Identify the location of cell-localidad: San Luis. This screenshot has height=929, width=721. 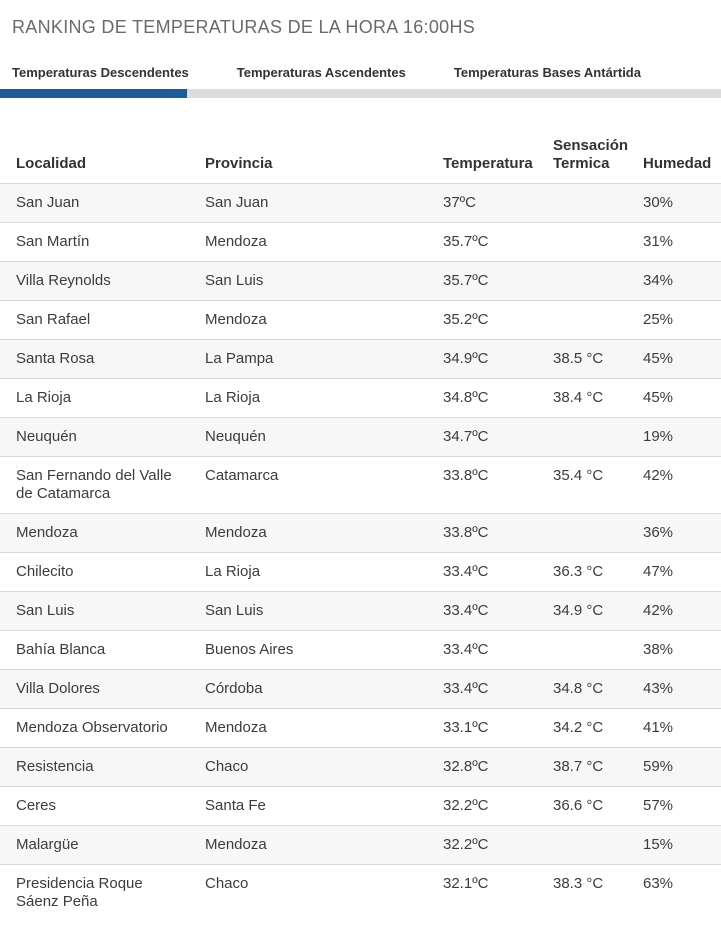
(45, 610).